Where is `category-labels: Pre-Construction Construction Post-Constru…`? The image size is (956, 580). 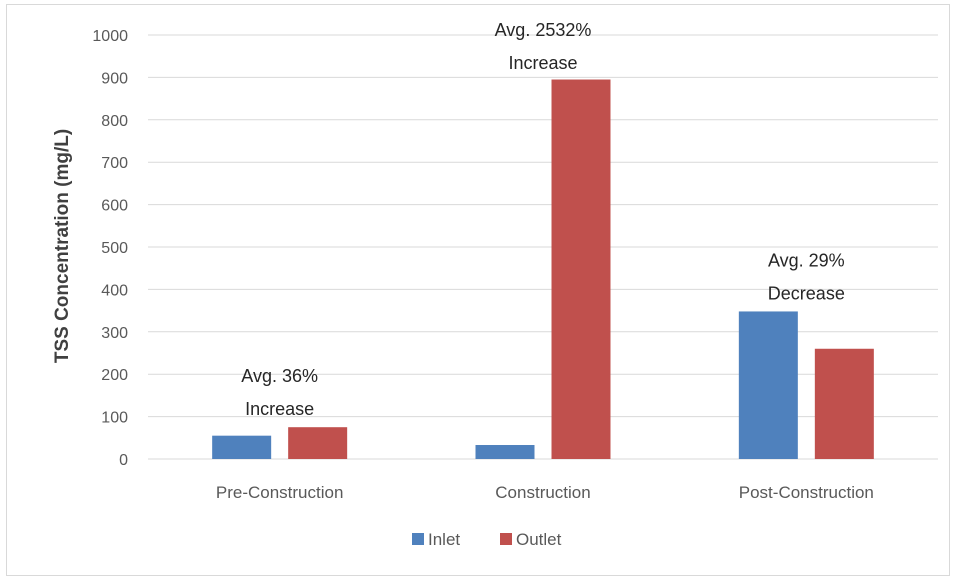 category-labels: Pre-Construction Construction Post-Constru… is located at coordinates (545, 492).